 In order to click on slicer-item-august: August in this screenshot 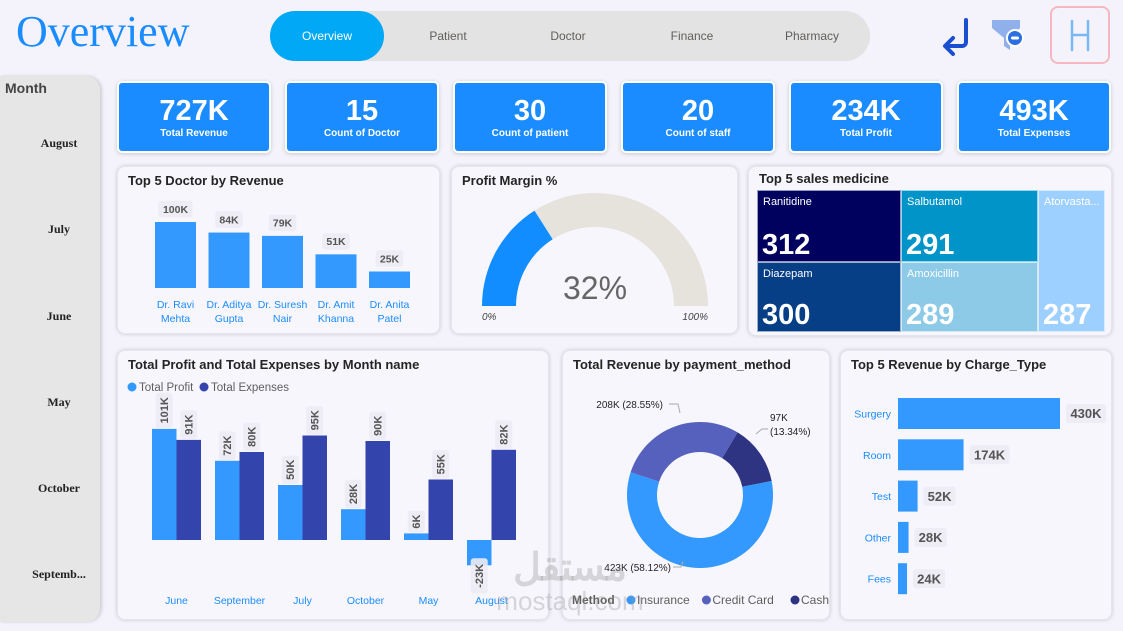, I will do `click(59, 143)`.